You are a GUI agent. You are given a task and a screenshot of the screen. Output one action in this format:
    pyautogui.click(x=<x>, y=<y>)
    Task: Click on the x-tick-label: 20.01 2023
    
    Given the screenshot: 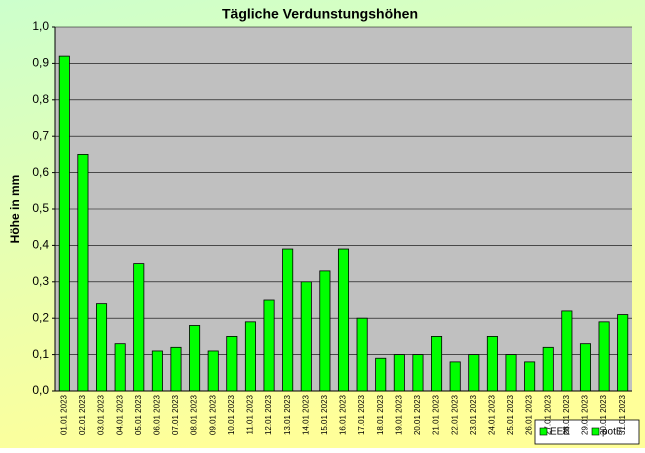 What is the action you would take?
    pyautogui.click(x=417, y=414)
    